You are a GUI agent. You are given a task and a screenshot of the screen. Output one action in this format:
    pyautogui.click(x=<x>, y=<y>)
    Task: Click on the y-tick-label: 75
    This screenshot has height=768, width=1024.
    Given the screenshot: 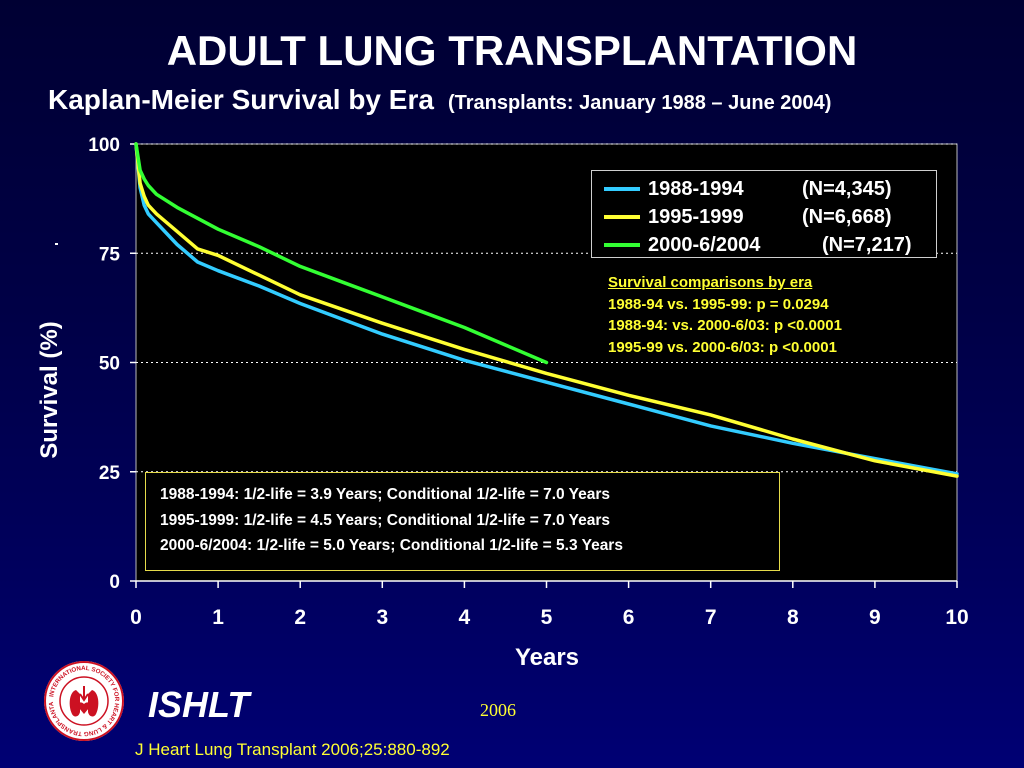 What is the action you would take?
    pyautogui.click(x=110, y=254)
    